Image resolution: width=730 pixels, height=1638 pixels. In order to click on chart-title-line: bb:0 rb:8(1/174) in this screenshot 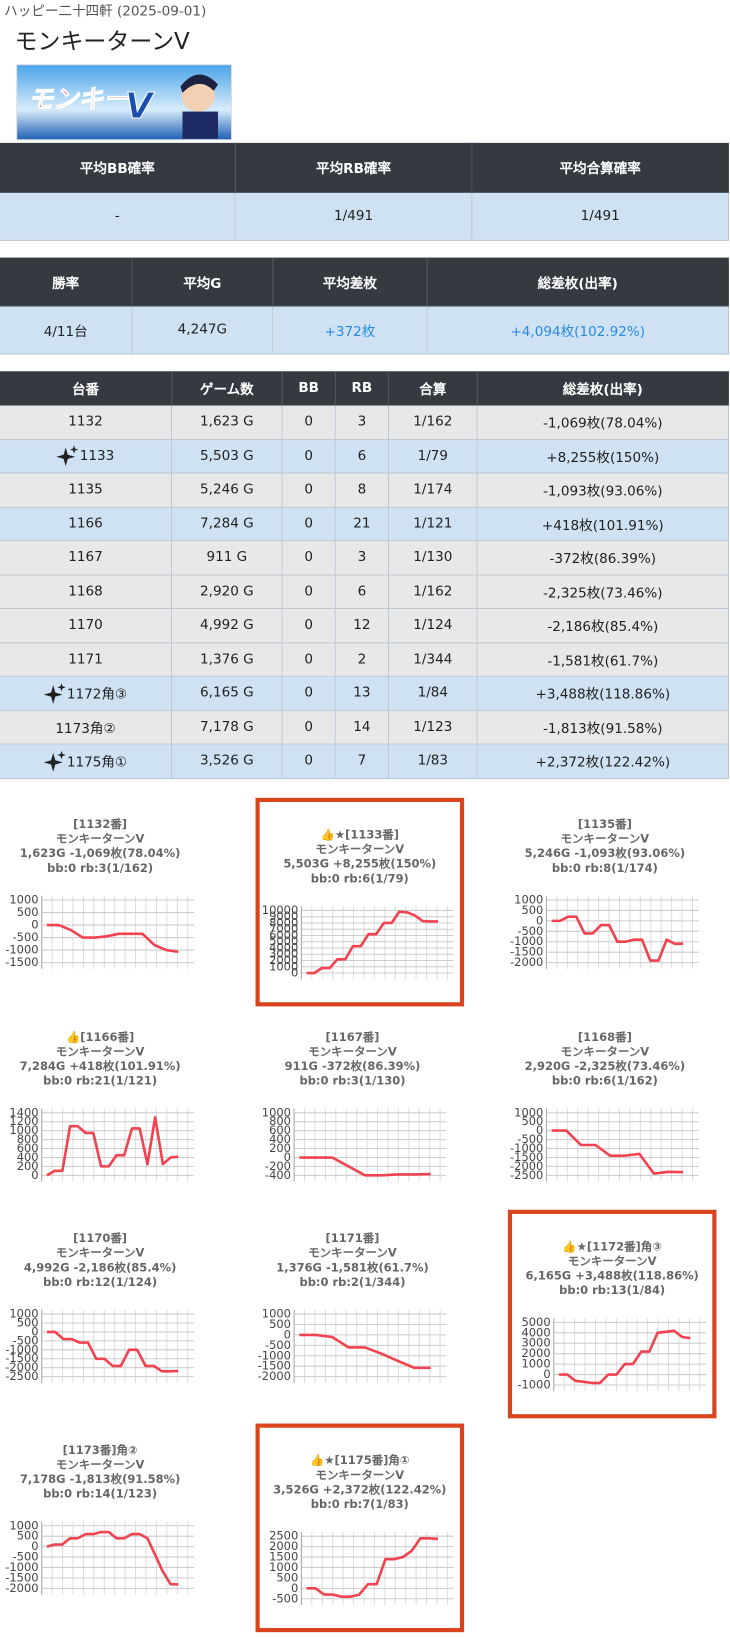, I will do `click(605, 868)`.